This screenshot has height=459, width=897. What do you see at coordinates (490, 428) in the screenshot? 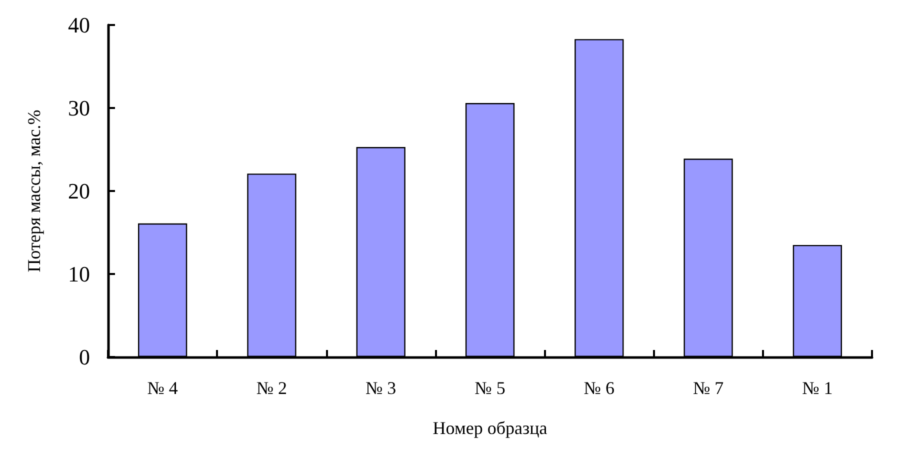
I see `x-axis-title: Номер образца` at bounding box center [490, 428].